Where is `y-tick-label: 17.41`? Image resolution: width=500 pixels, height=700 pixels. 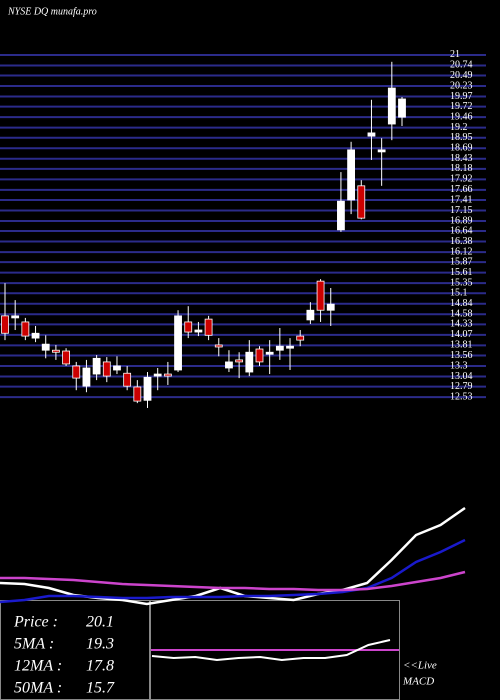 y-tick-label: 17.41 is located at coordinates (461, 199).